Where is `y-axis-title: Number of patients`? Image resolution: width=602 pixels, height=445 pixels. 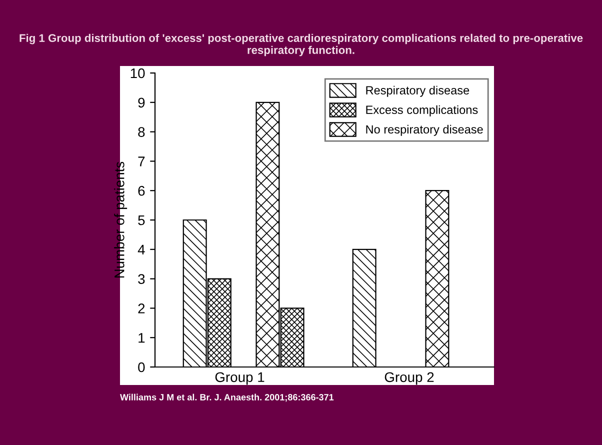 y-axis-title: Number of patients is located at coordinates (121, 220).